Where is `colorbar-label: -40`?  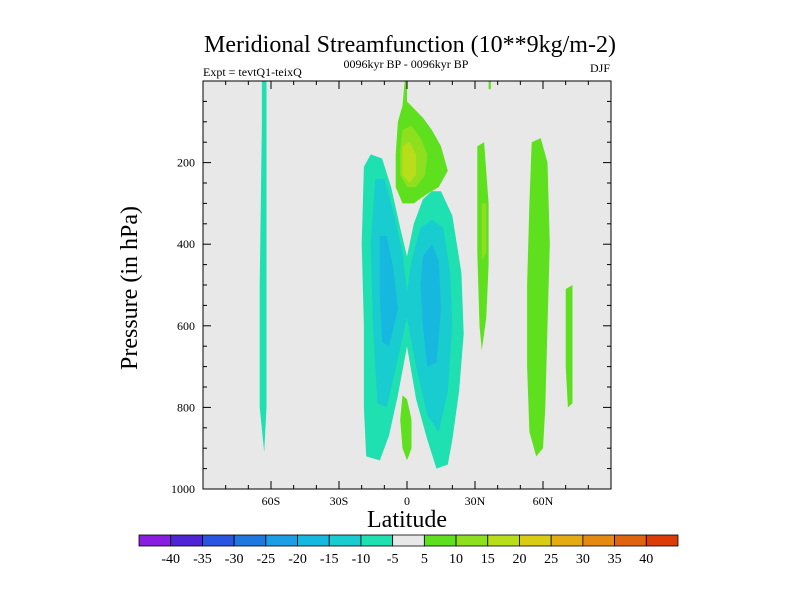 colorbar-label: -40 is located at coordinates (170, 559).